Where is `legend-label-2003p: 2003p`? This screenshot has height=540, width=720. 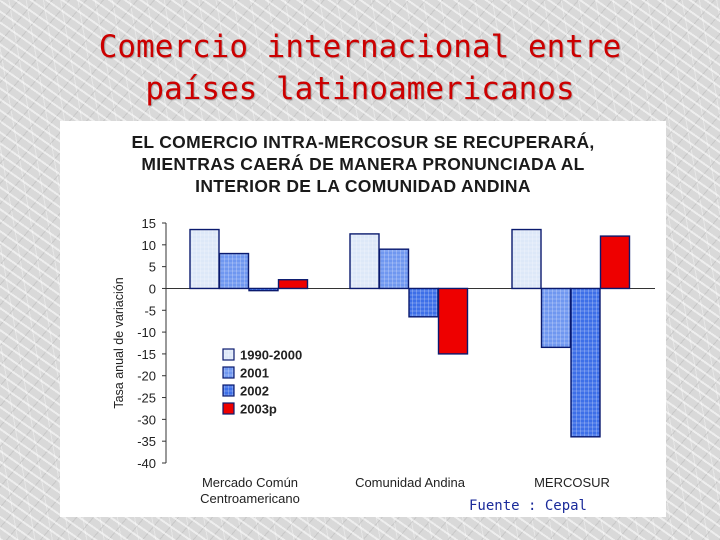 legend-label-2003p: 2003p is located at coordinates (258, 409).